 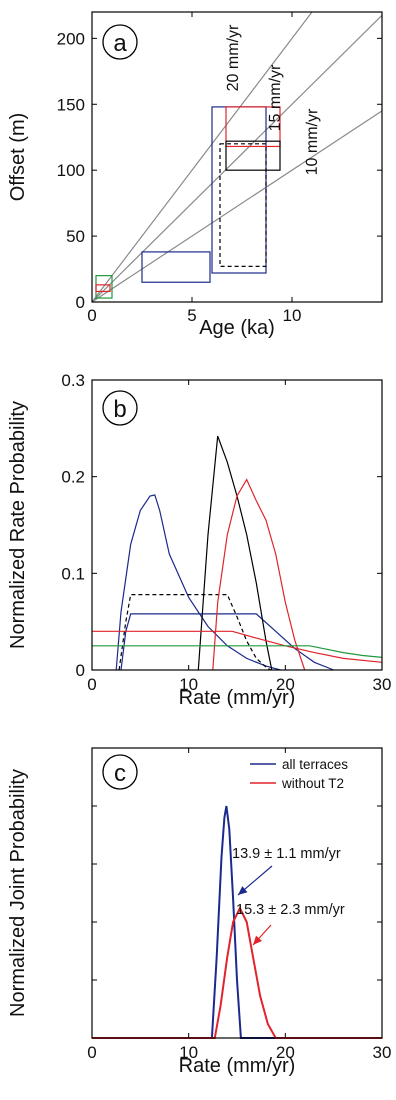 I want to click on panel-b-ylabel: Normalized Rate Probability, so click(x=18, y=525).